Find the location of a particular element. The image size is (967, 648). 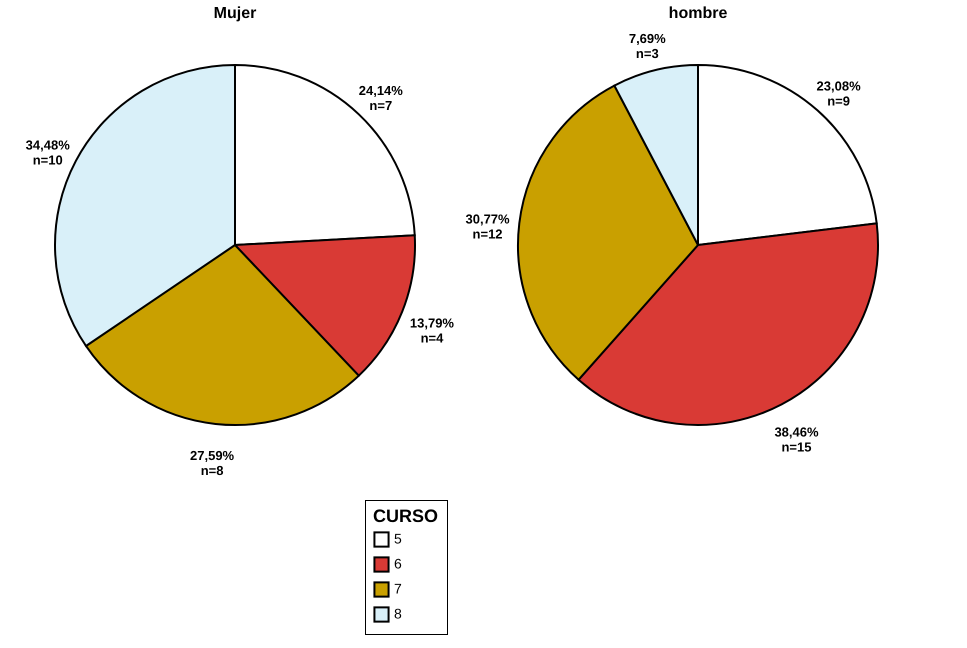

legend-label: 8 is located at coordinates (398, 614).